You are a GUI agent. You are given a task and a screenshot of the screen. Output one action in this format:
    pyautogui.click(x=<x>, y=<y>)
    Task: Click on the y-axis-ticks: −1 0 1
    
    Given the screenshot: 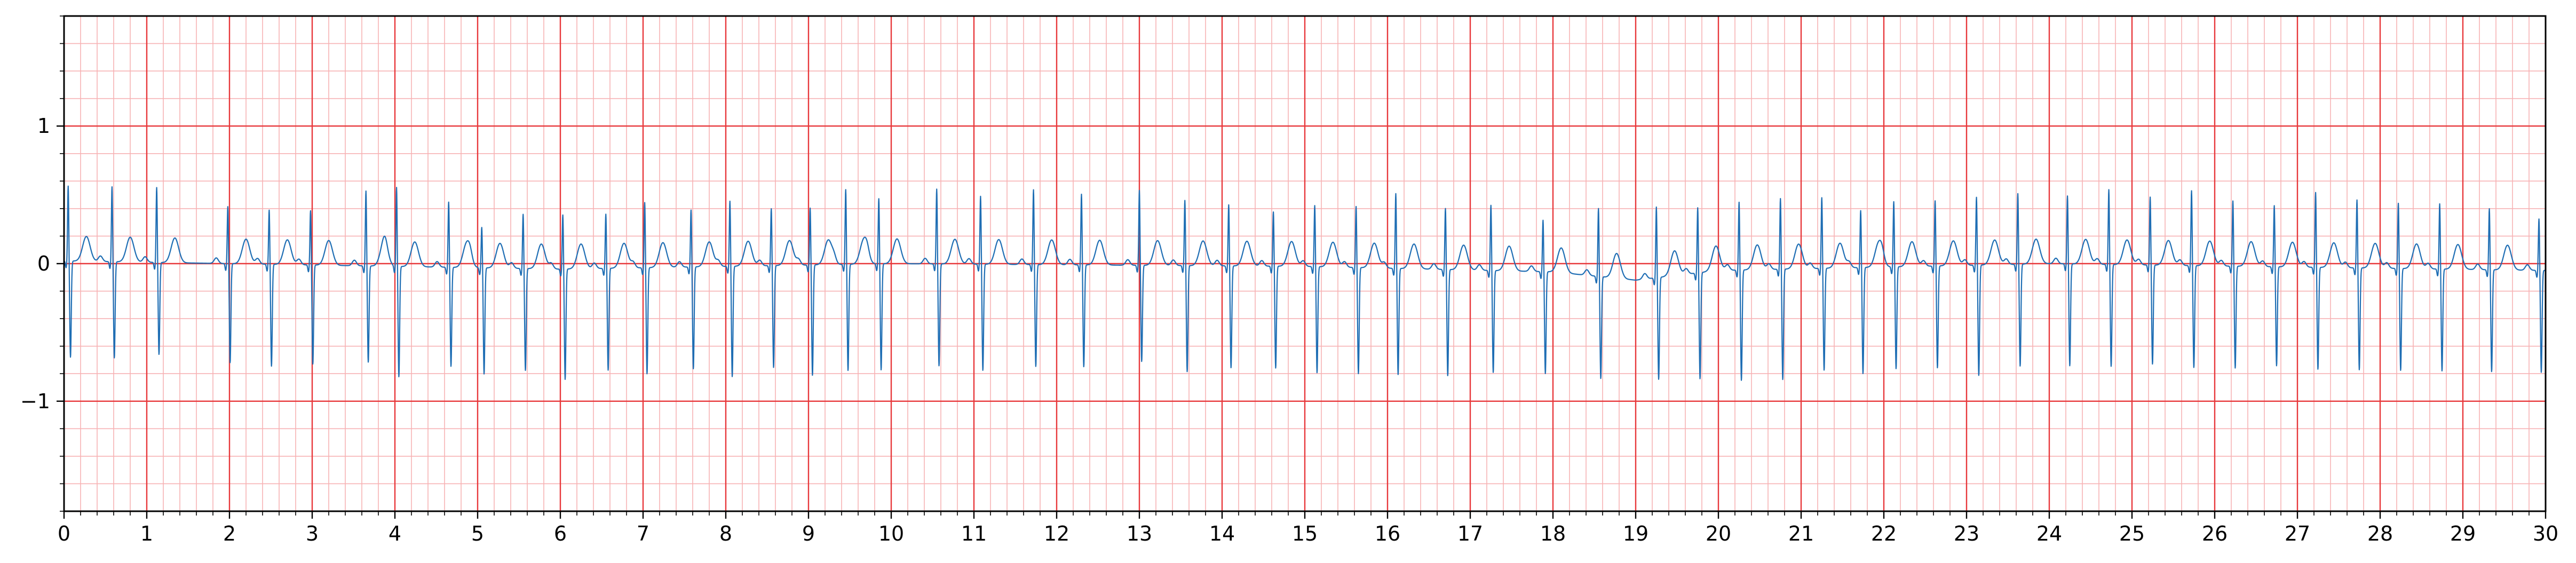 What is the action you would take?
    pyautogui.click(x=42, y=263)
    